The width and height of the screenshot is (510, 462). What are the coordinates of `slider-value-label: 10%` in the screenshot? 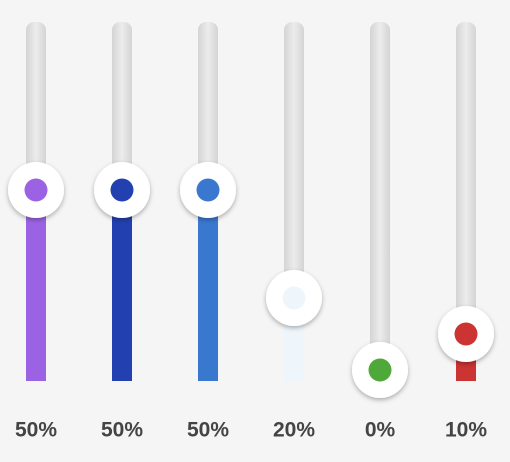 It's located at (466, 430).